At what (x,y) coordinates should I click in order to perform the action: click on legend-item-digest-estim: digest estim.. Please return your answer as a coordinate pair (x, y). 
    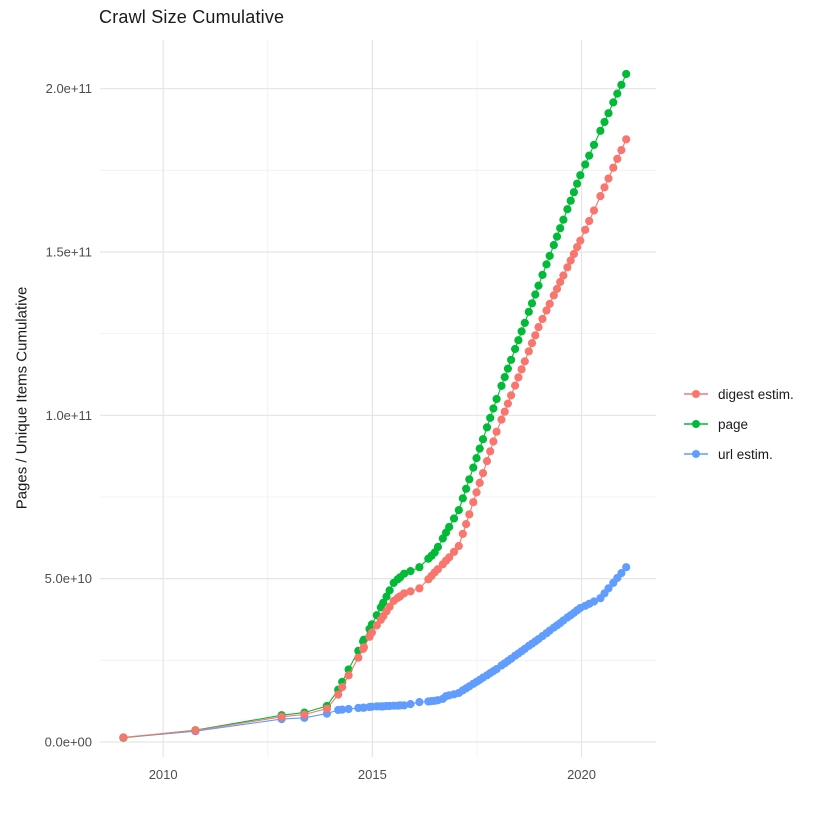
    Looking at the image, I should click on (738, 394).